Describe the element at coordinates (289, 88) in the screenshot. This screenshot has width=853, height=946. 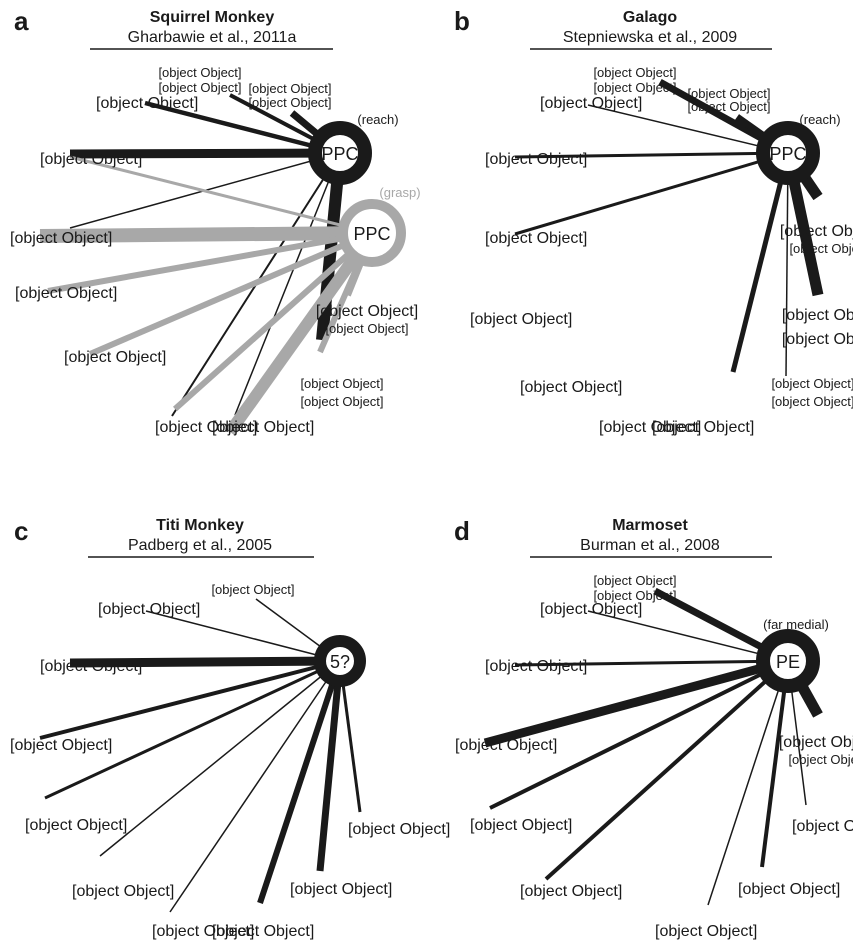
I see `label-ppc-medial: [object Object]` at that location.